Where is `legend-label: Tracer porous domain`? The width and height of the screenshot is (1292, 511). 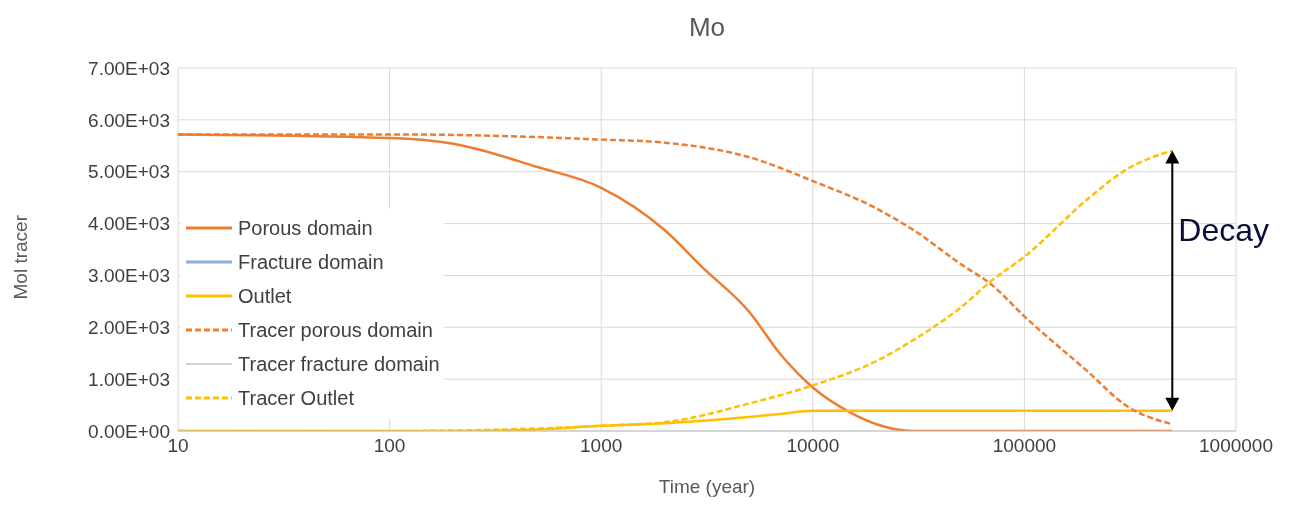
legend-label: Tracer porous domain is located at coordinates (335, 330).